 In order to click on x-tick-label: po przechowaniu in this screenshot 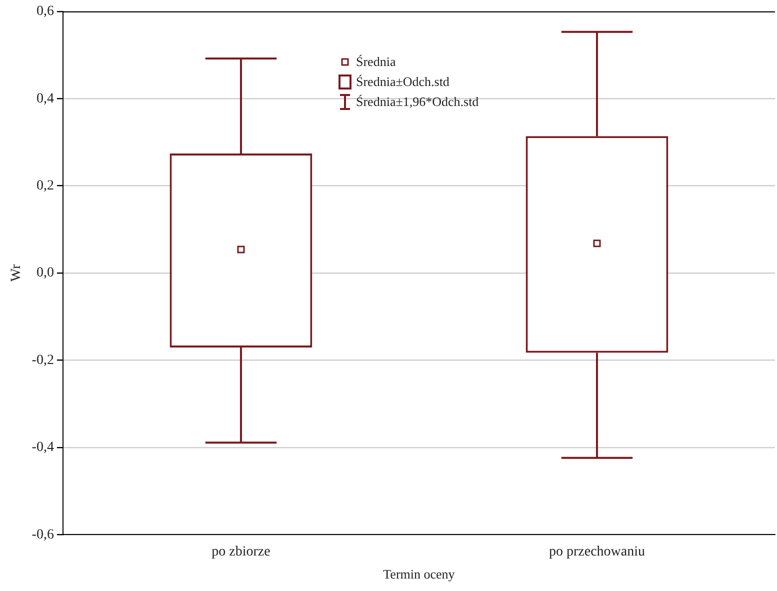, I will do `click(597, 552)`.